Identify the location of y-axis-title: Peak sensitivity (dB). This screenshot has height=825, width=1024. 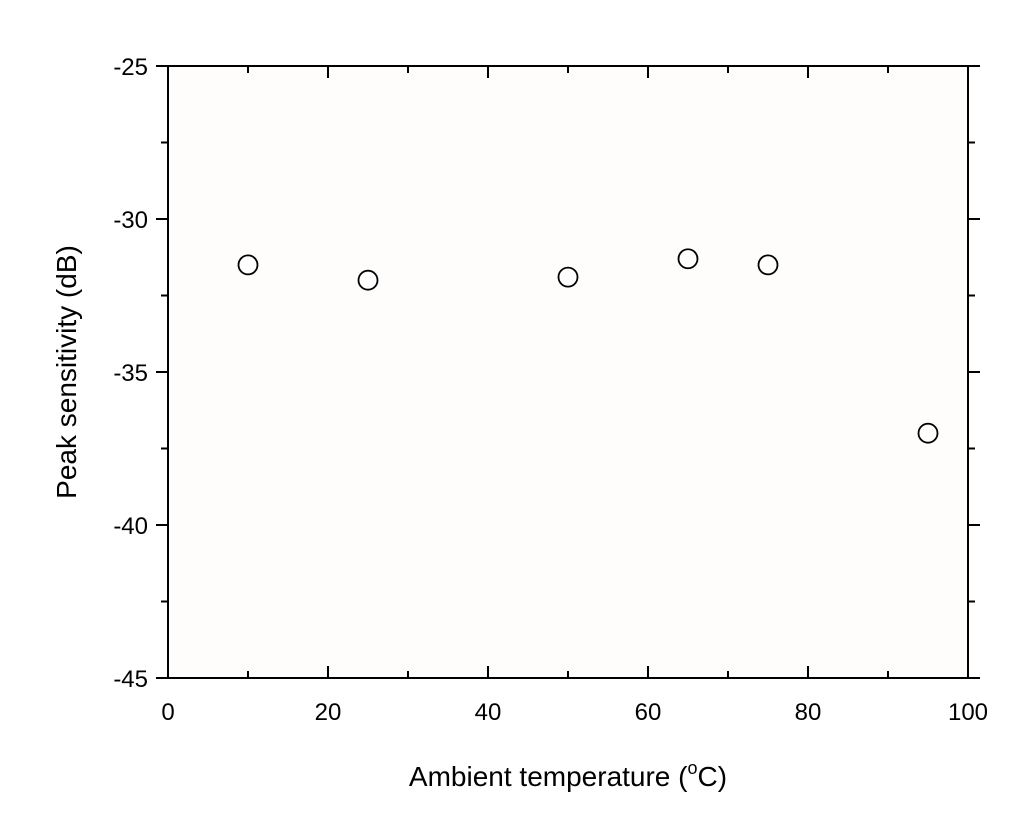
(66, 372).